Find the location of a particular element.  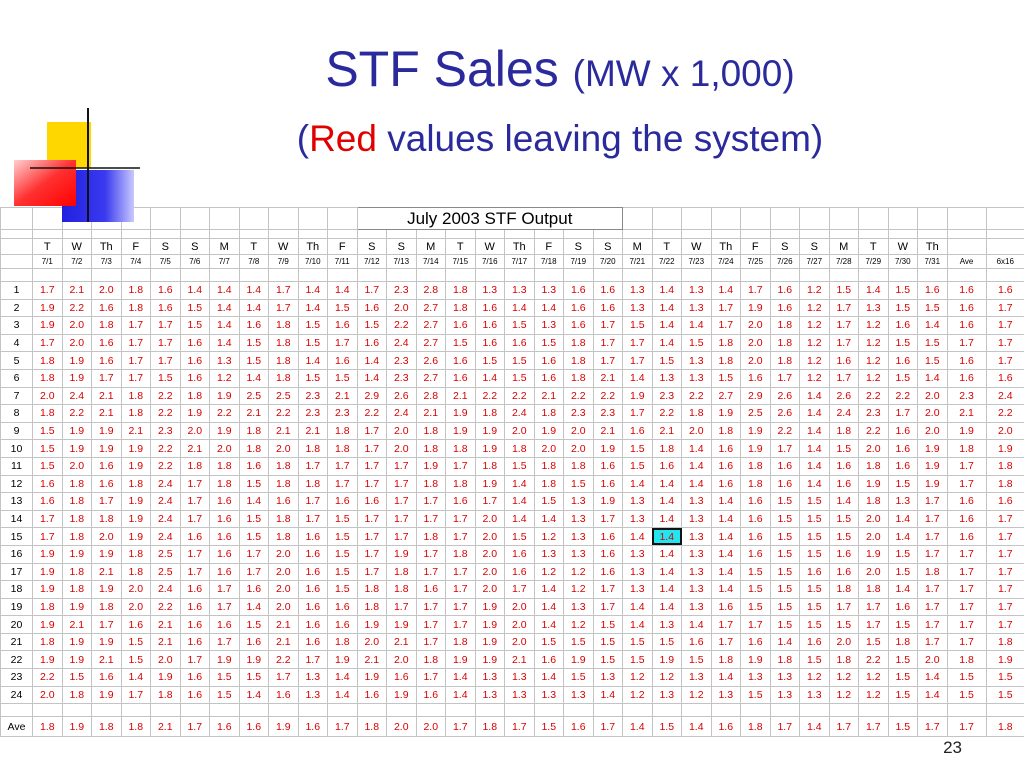

day-header: F is located at coordinates (548, 246).